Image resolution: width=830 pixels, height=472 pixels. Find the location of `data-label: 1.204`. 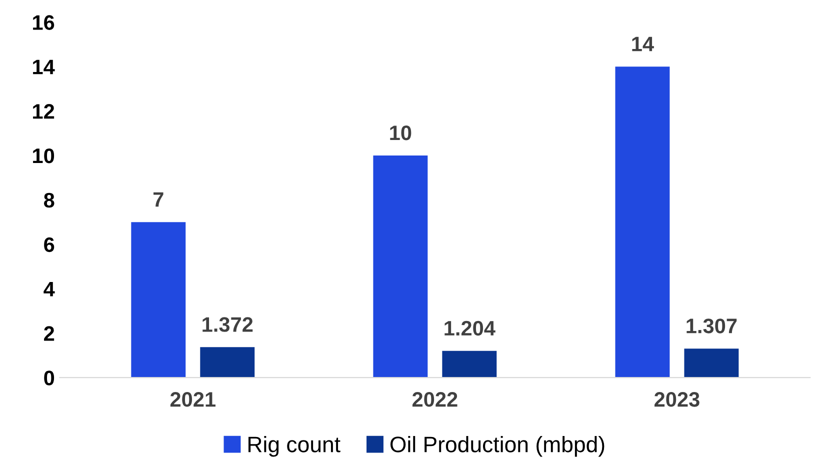

data-label: 1.204 is located at coordinates (470, 328).